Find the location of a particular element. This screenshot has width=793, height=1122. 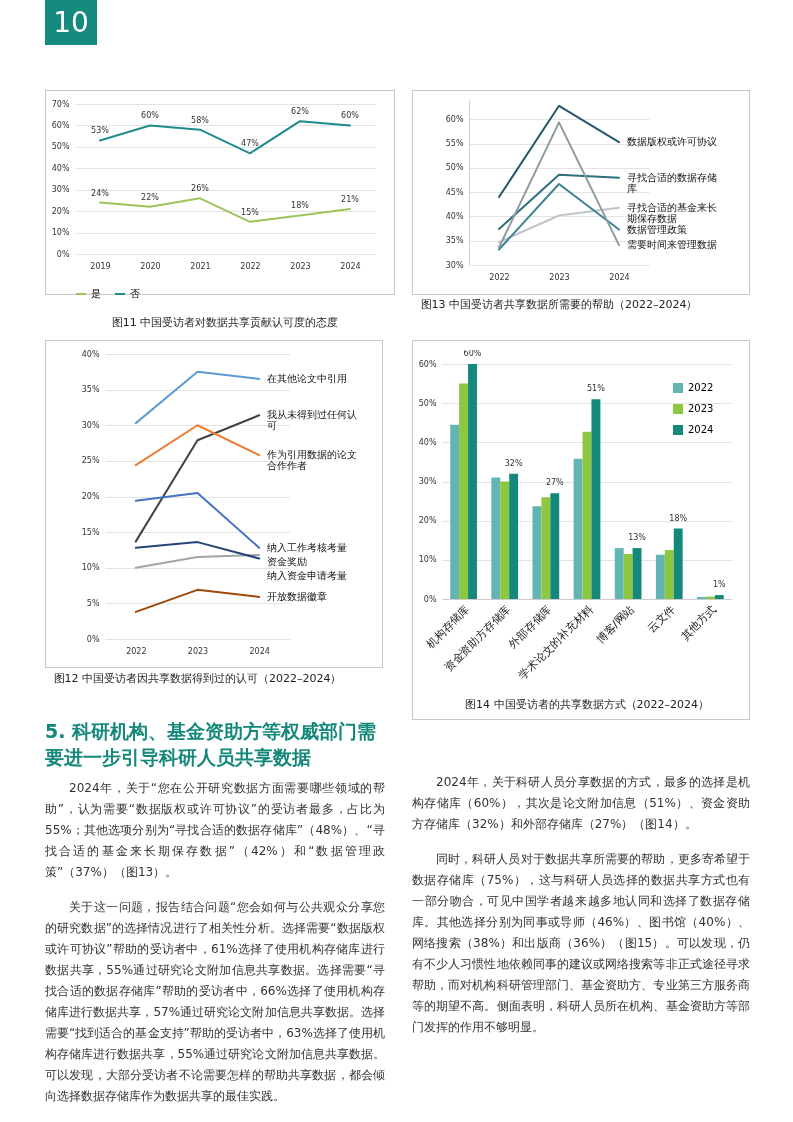

data-label: 26% is located at coordinates (200, 189).